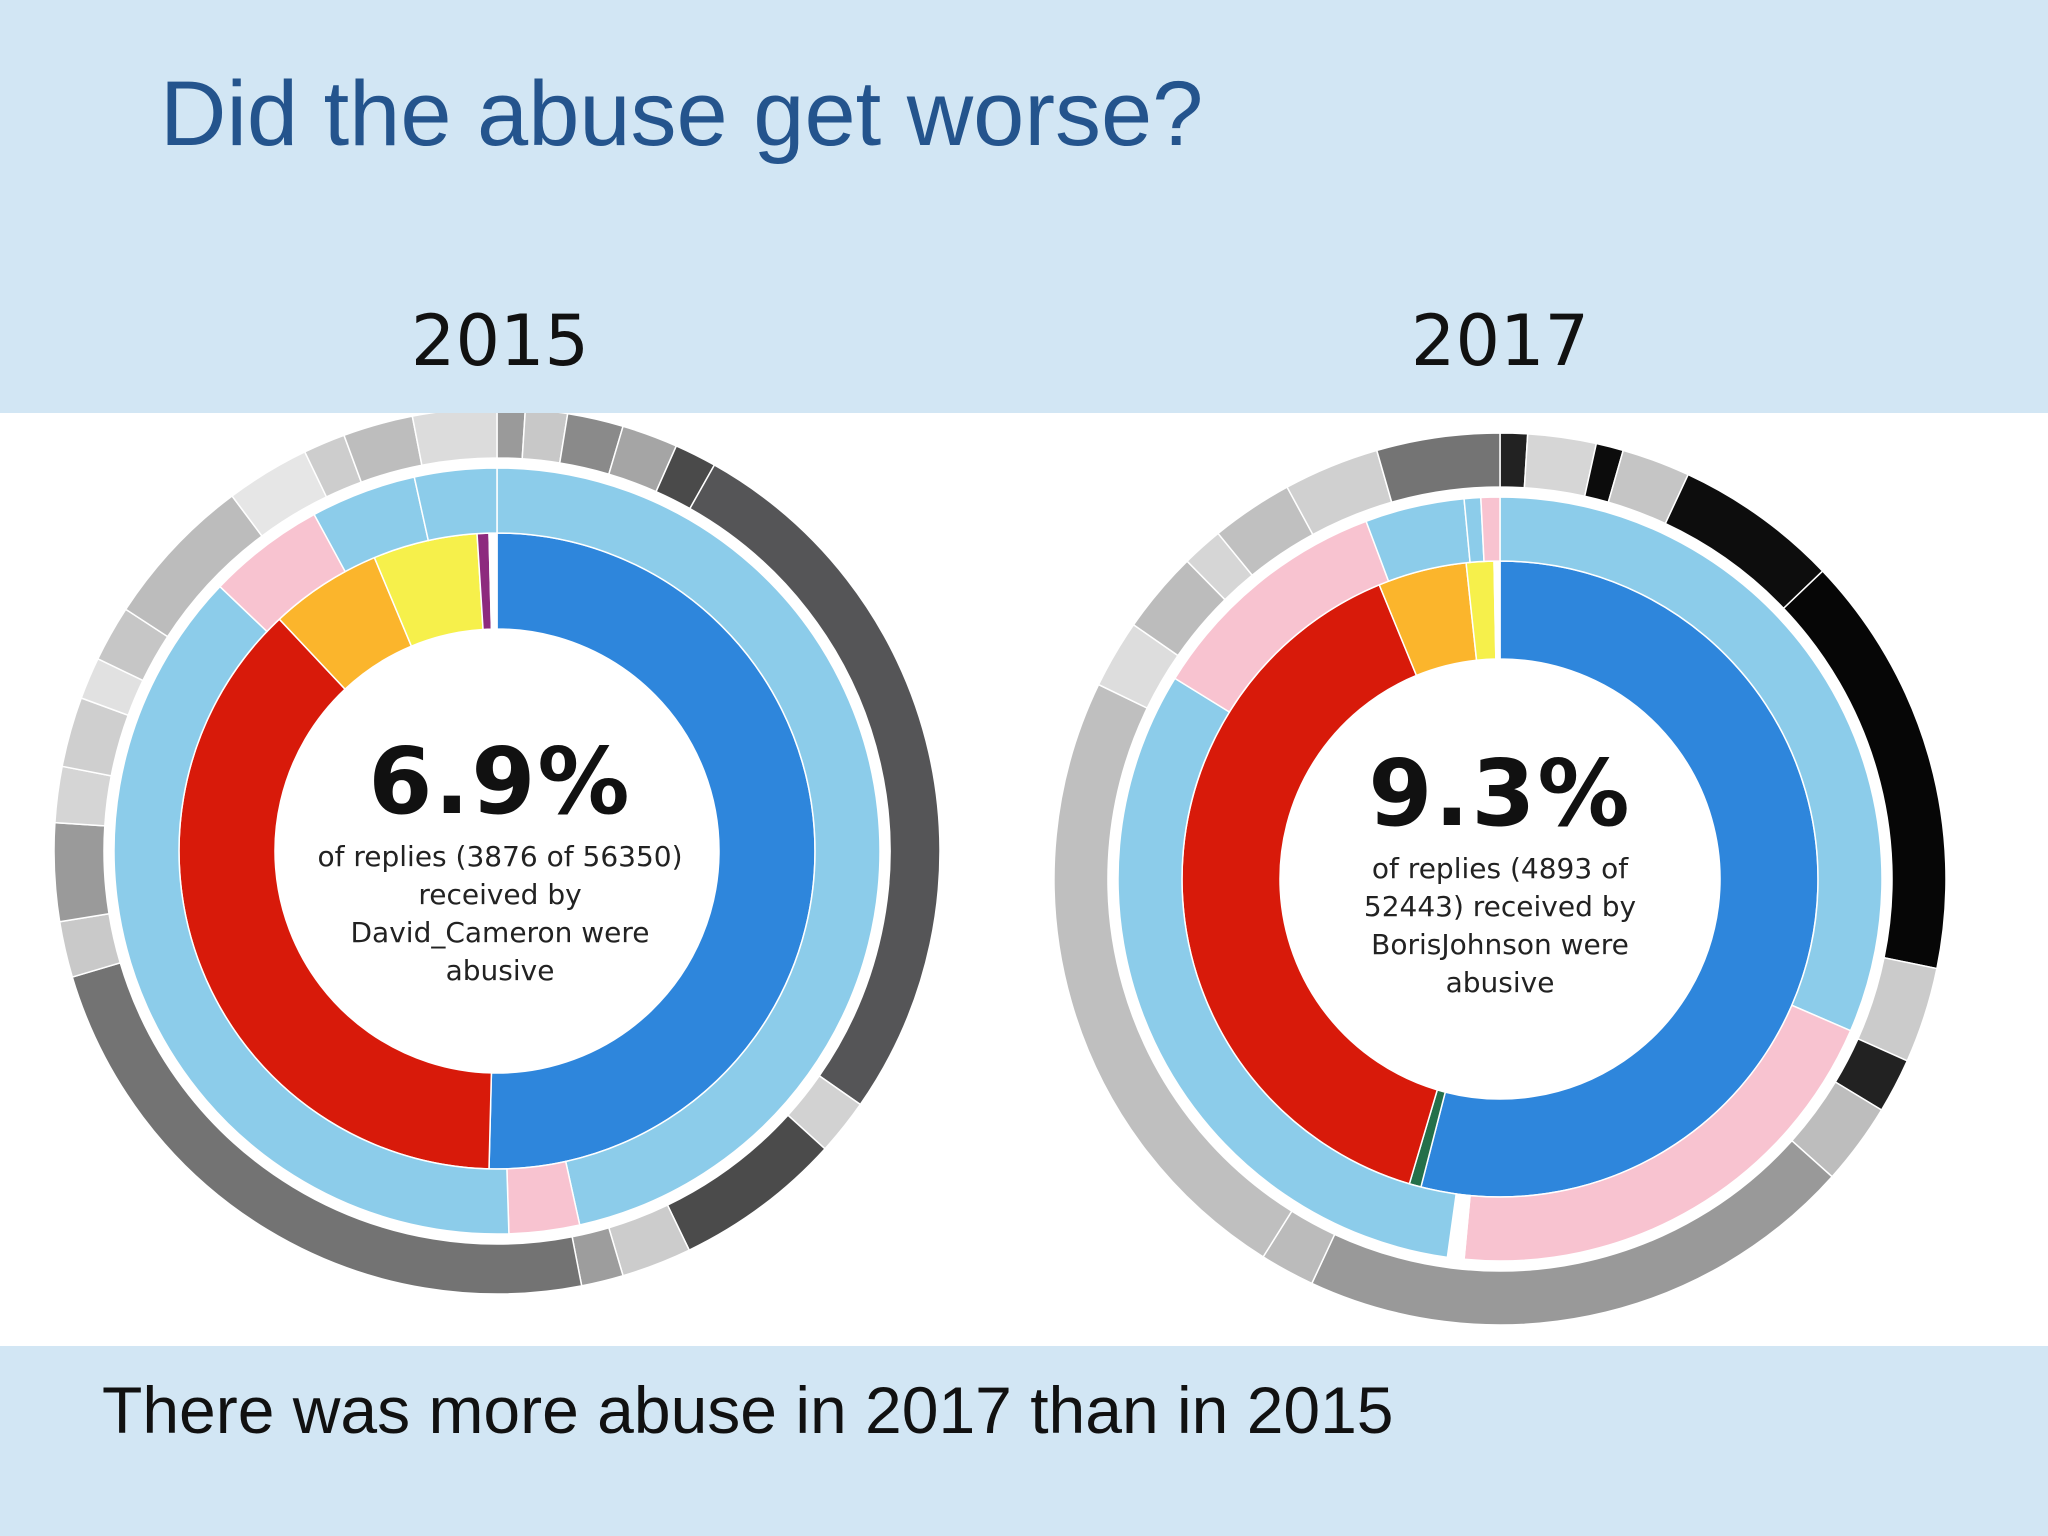 This screenshot has height=1536, width=2048. What do you see at coordinates (500, 341) in the screenshot?
I see `chart-title-2015: 2015` at bounding box center [500, 341].